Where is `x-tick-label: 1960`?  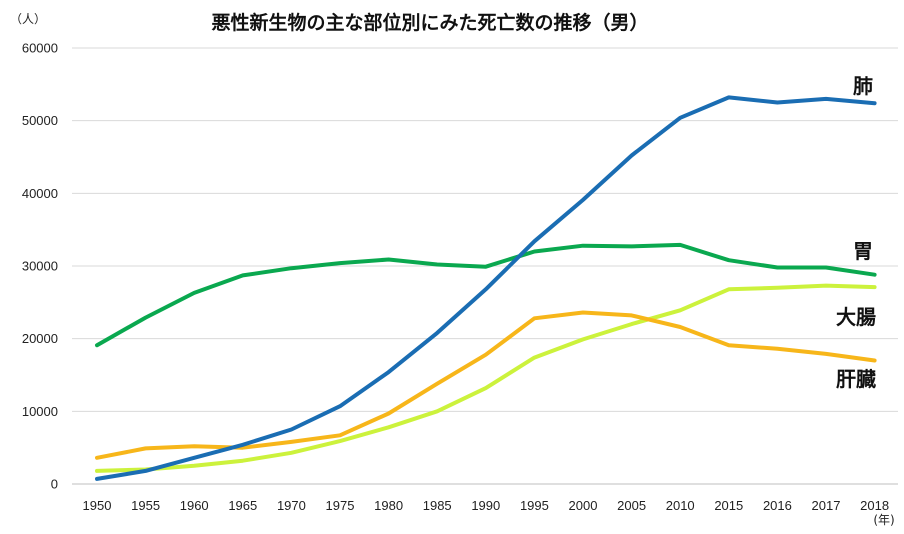 x-tick-label: 1960 is located at coordinates (194, 505).